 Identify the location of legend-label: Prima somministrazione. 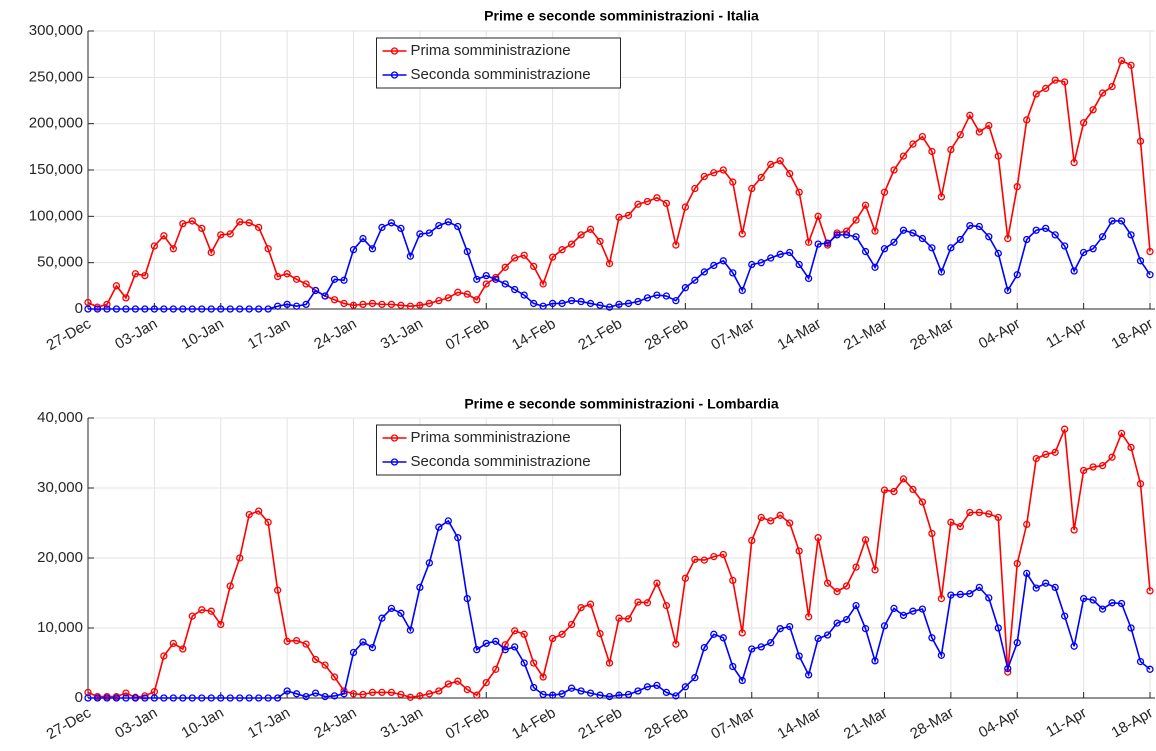
(491, 50).